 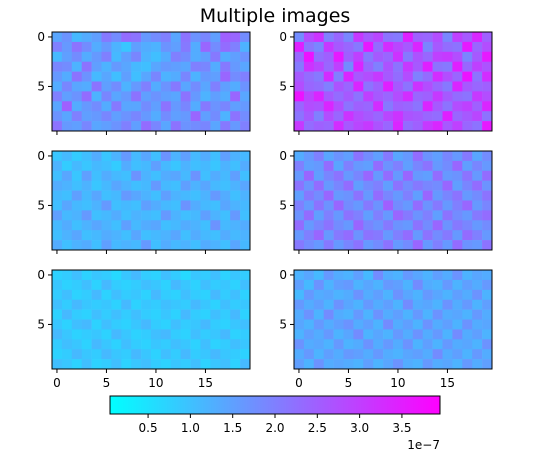 What do you see at coordinates (275, 405) in the screenshot?
I see `colorbar-gradient` at bounding box center [275, 405].